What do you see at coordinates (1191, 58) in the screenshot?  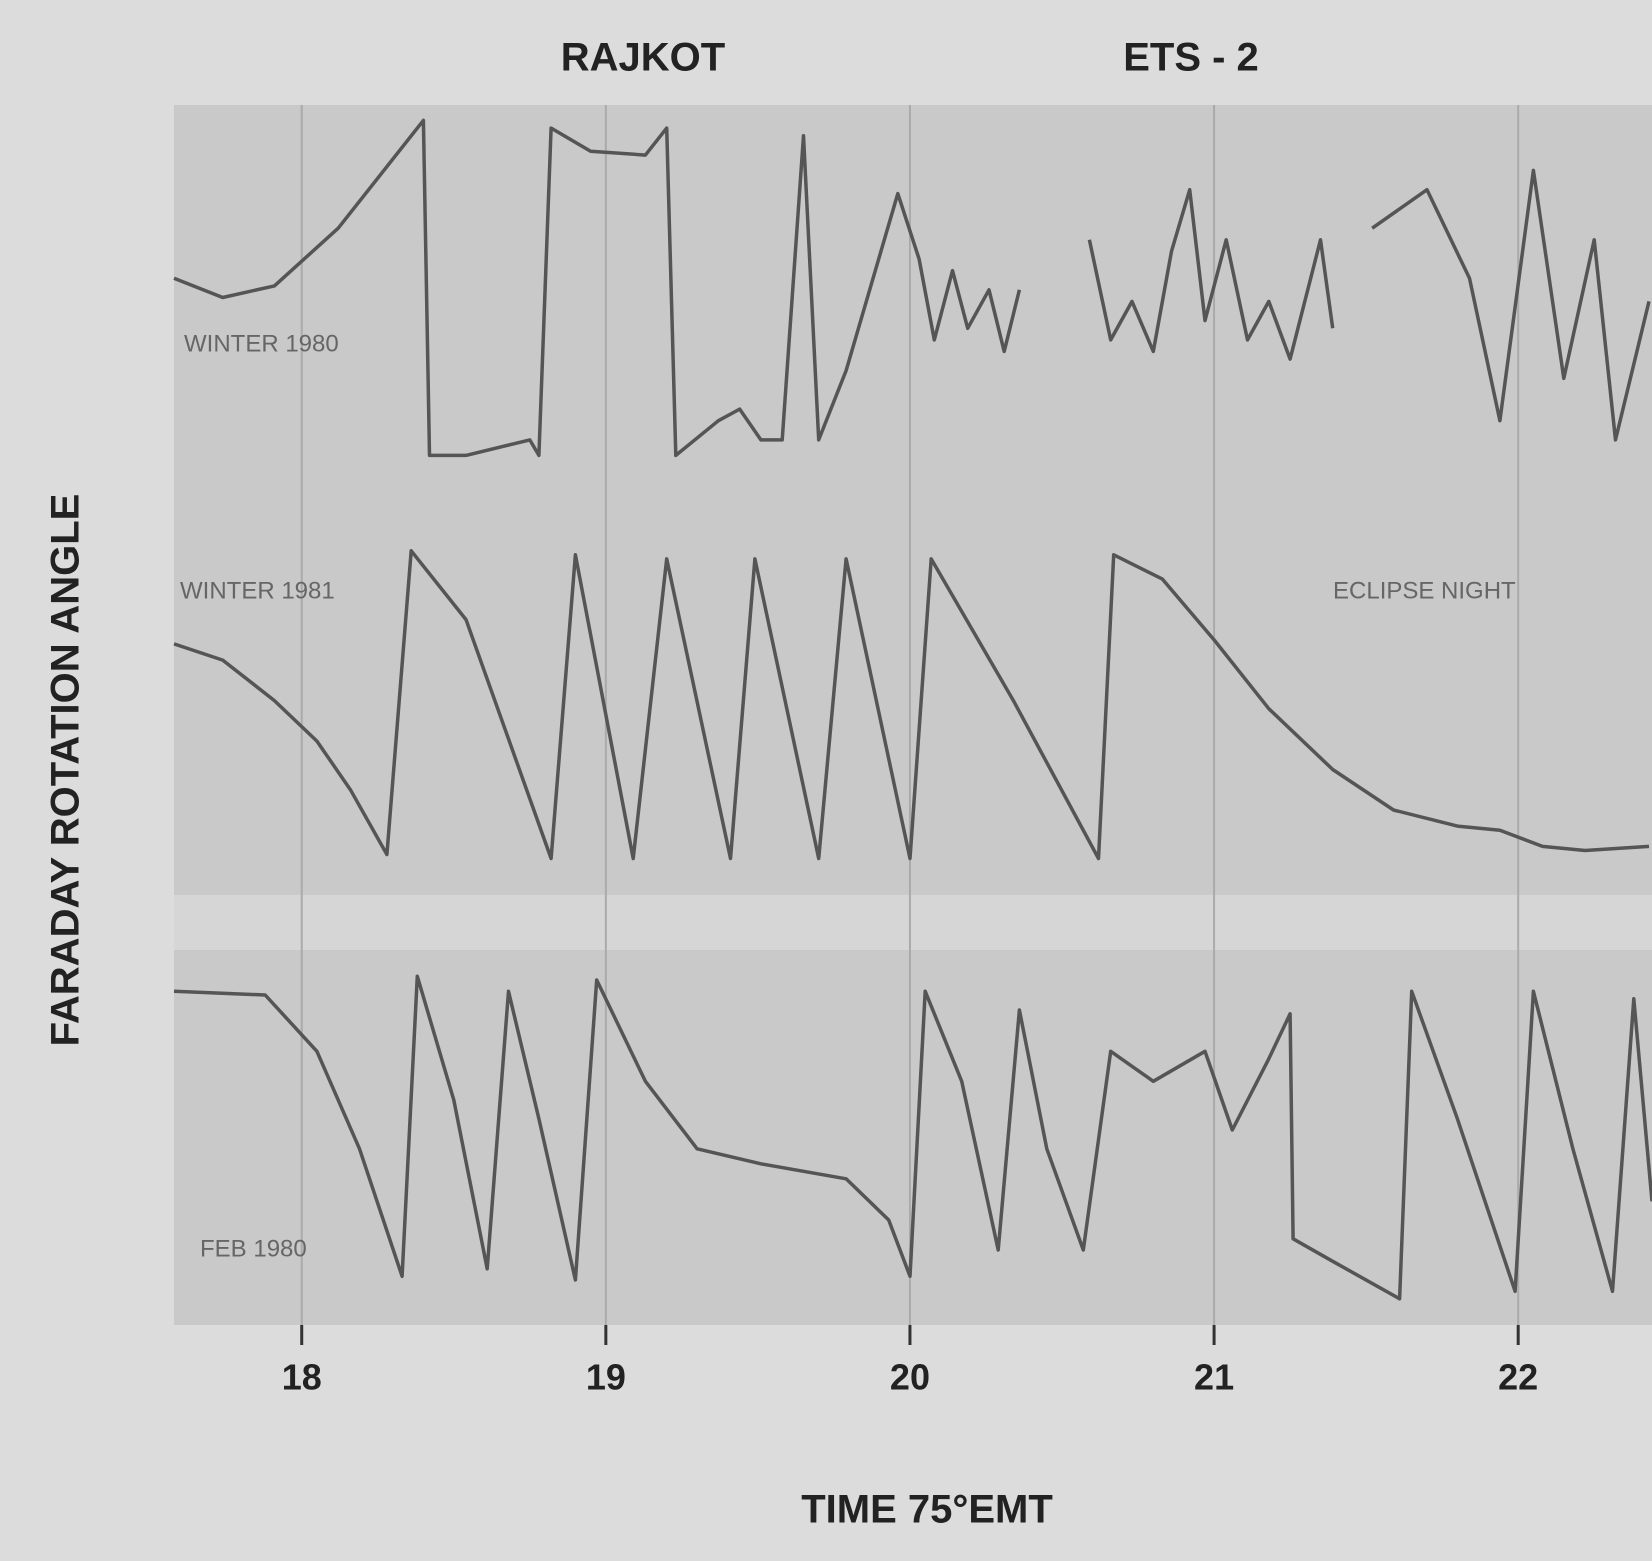 I see `chart-subtitle: ETS - 2` at bounding box center [1191, 58].